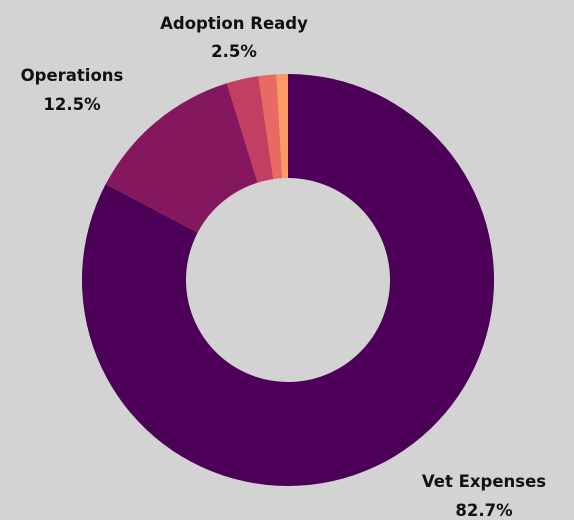  What do you see at coordinates (72, 104) in the screenshot?
I see `slice-value-operations: 12.5%` at bounding box center [72, 104].